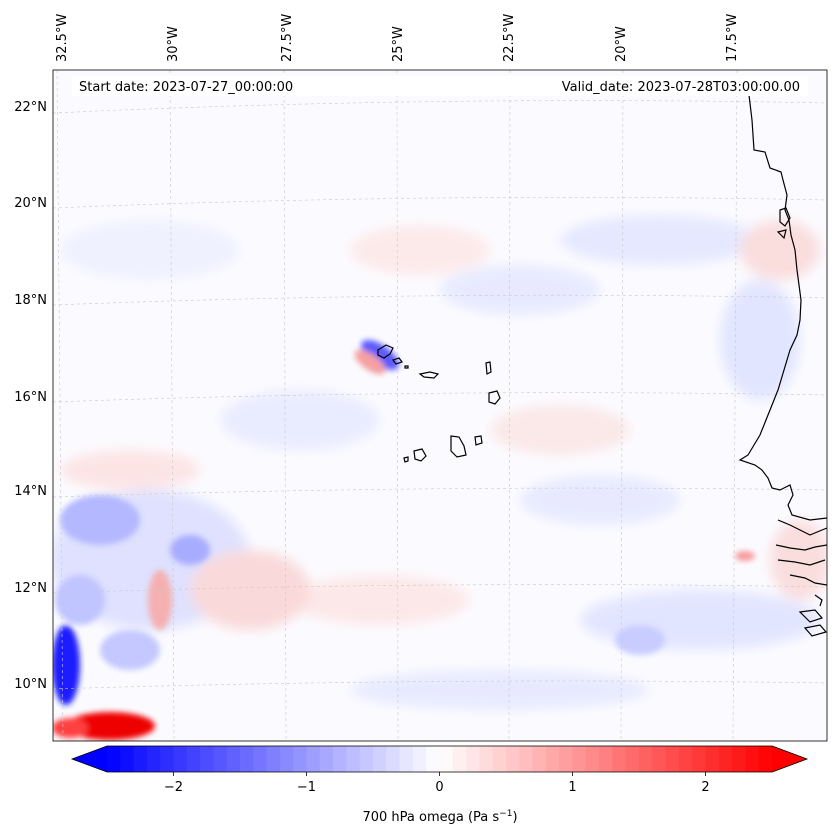  What do you see at coordinates (789, 759) in the screenshot?
I see `colorbar-high-extension` at bounding box center [789, 759].